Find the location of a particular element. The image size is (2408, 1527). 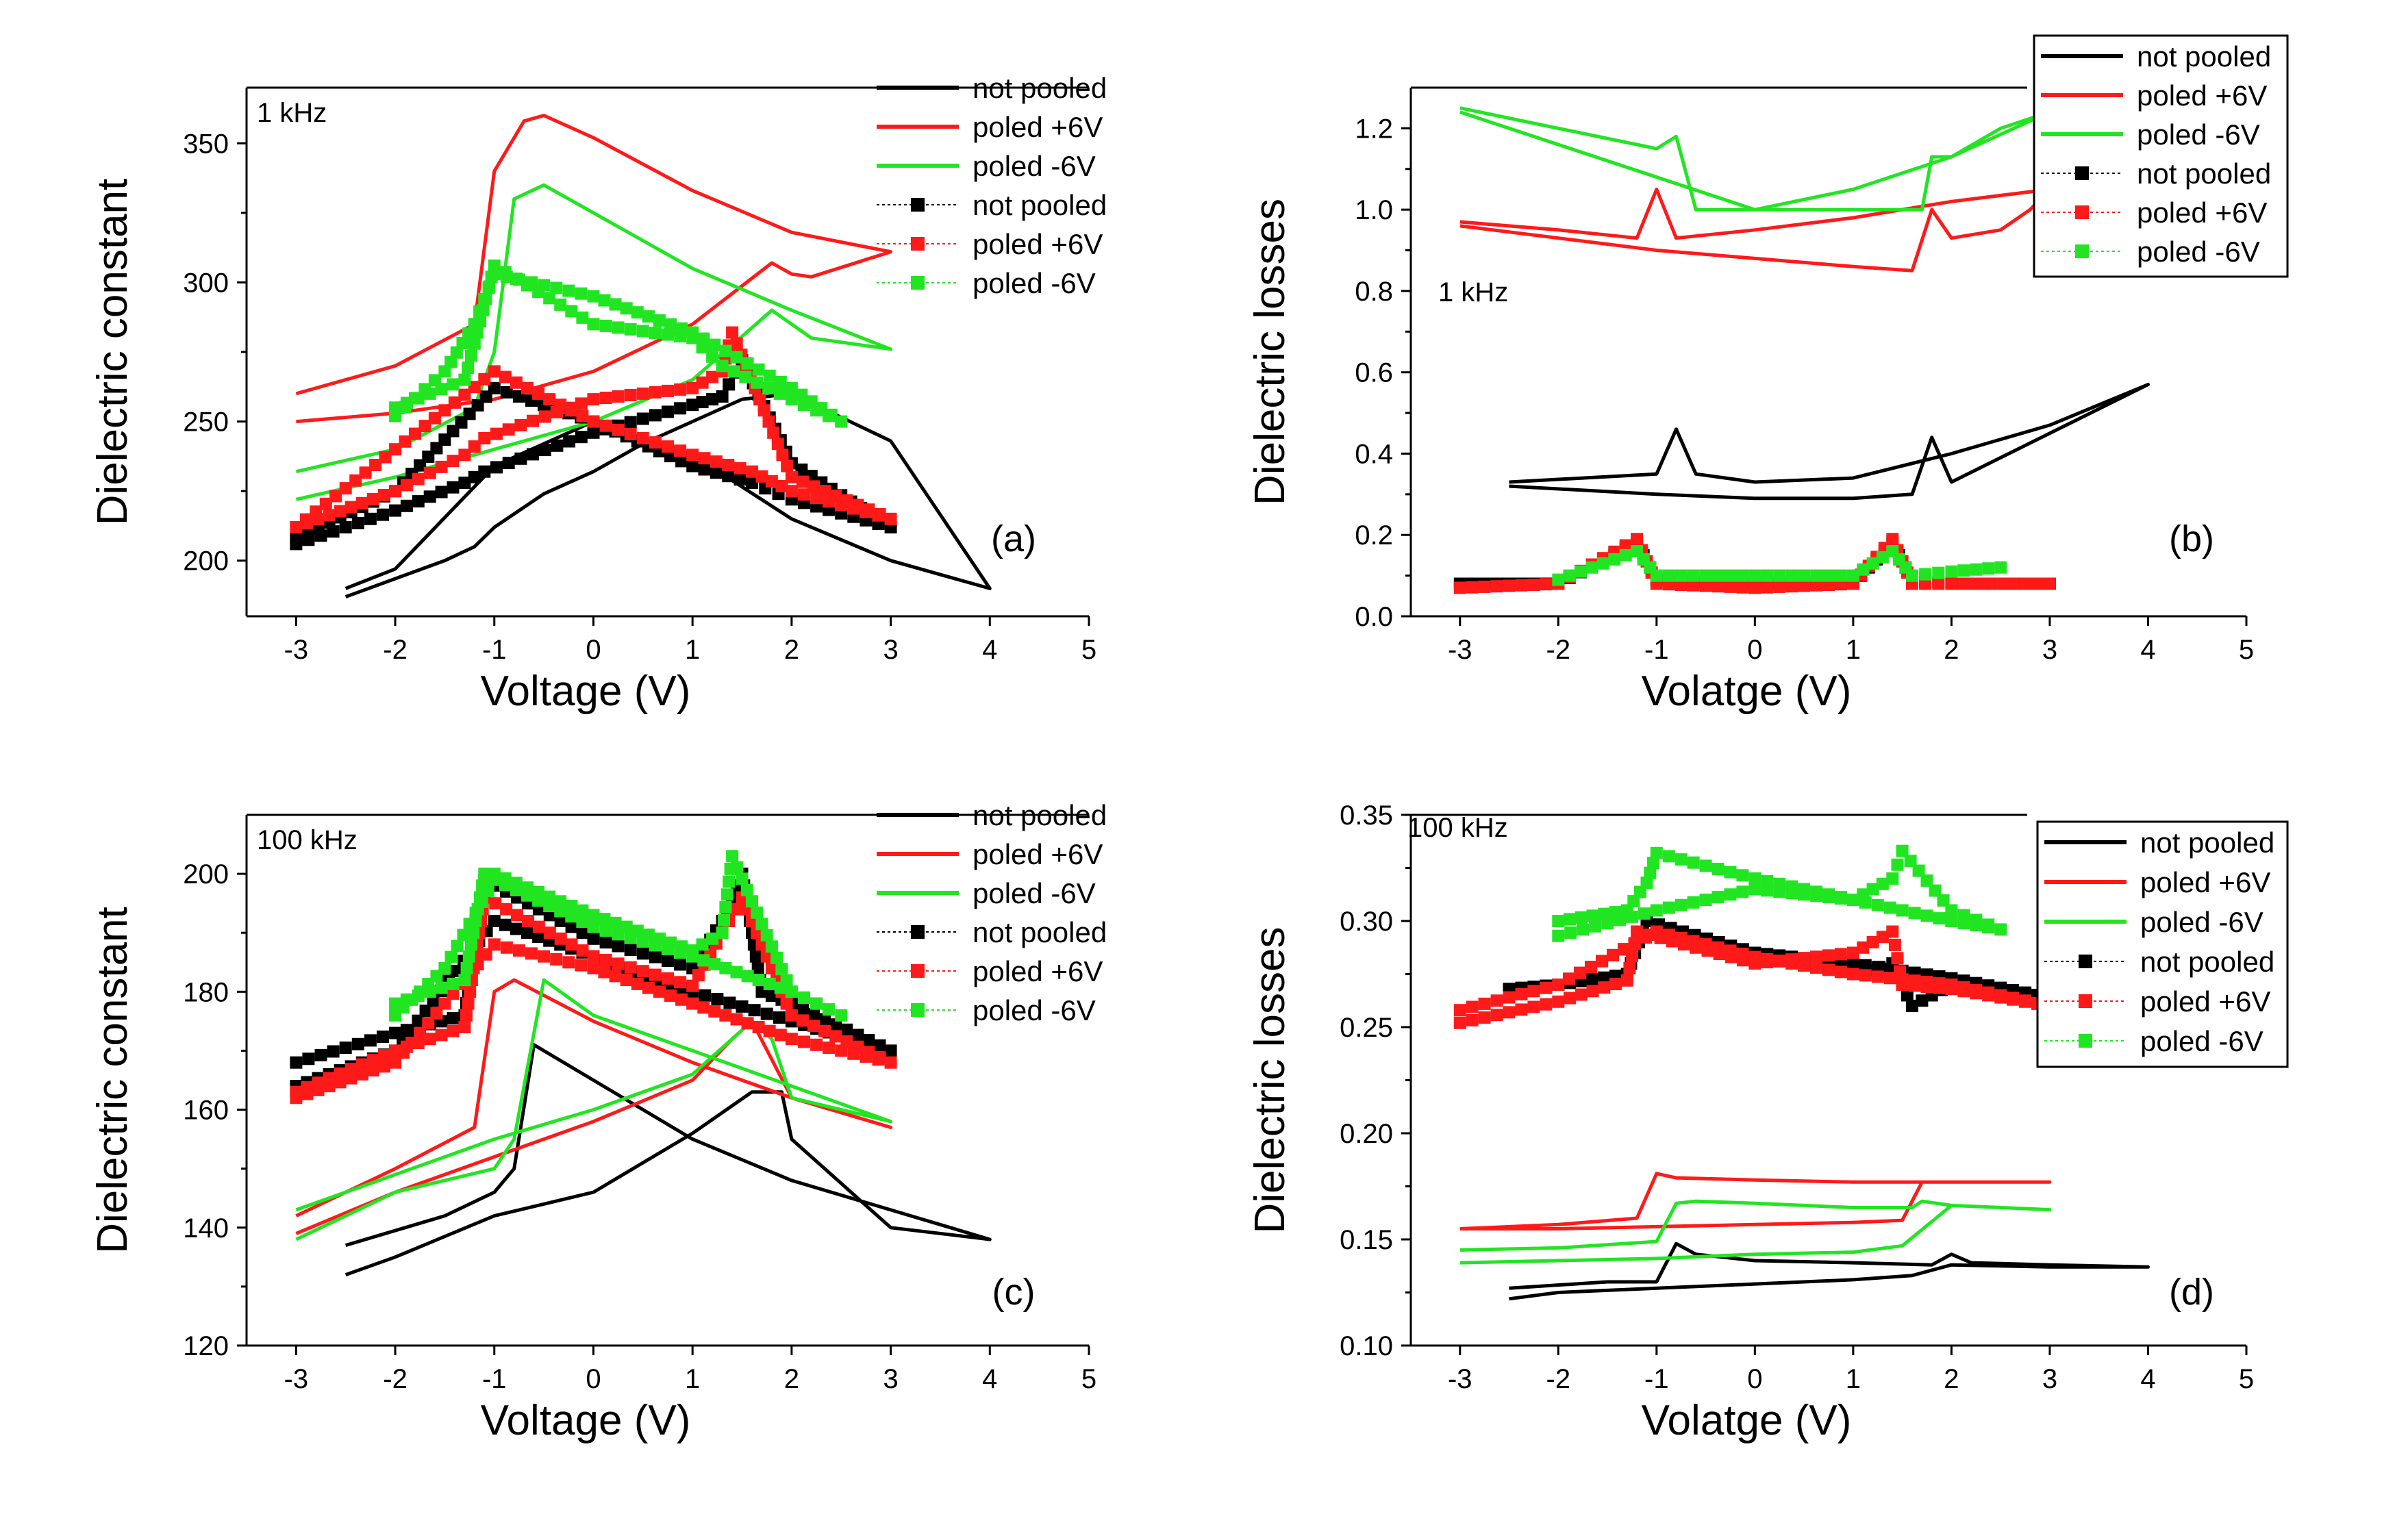

legend-label: poled -6V is located at coordinates (1034, 893).